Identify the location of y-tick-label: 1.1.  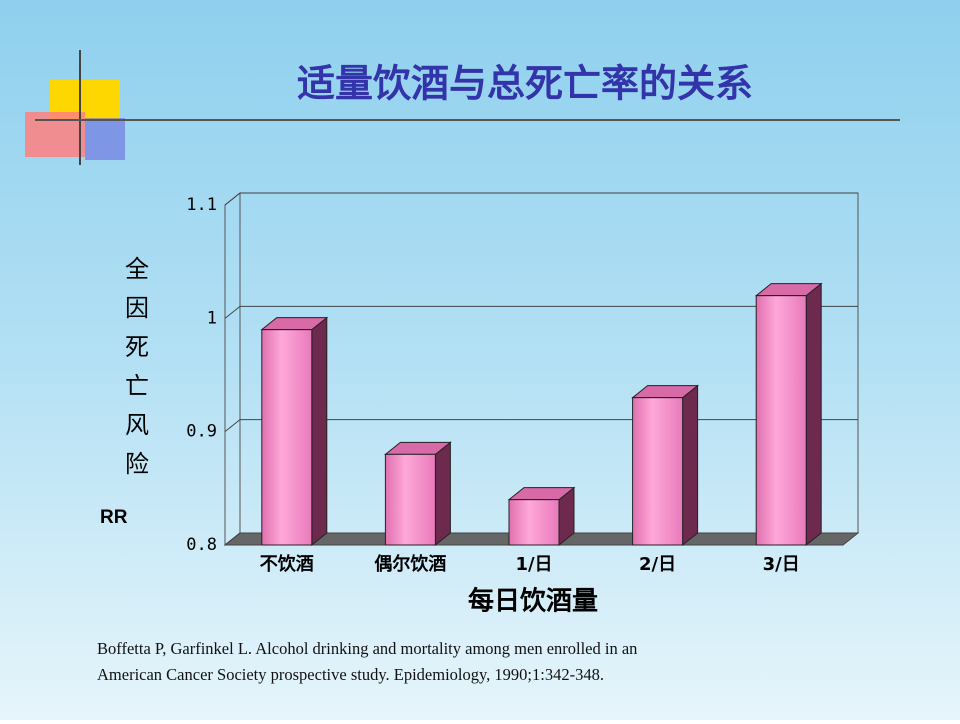
(201, 205).